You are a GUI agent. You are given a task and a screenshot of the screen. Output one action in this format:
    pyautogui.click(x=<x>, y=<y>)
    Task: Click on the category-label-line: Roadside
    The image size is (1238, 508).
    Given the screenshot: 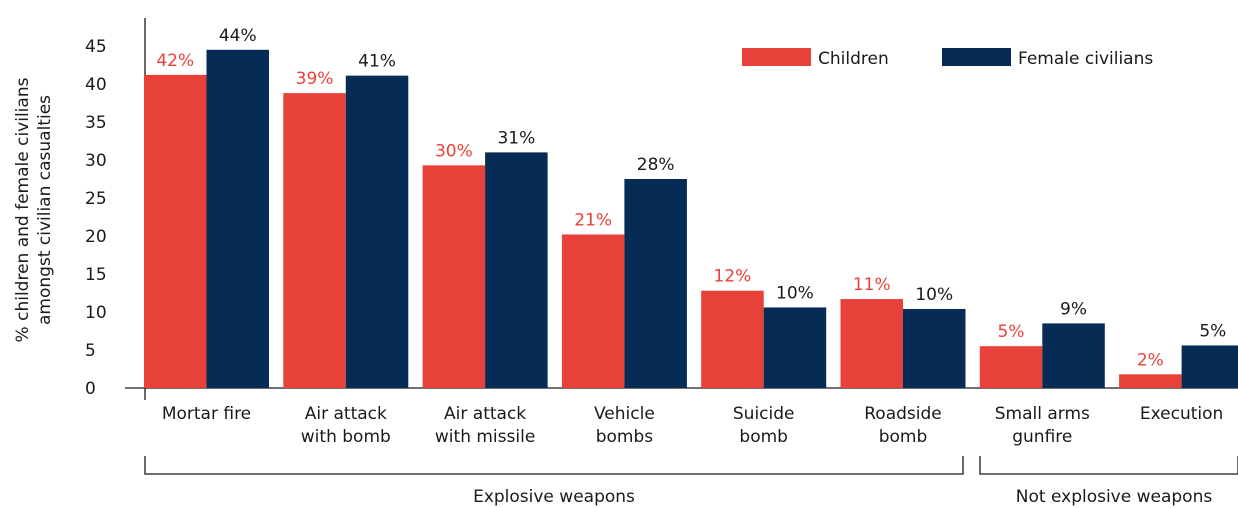 What is the action you would take?
    pyautogui.click(x=903, y=414)
    